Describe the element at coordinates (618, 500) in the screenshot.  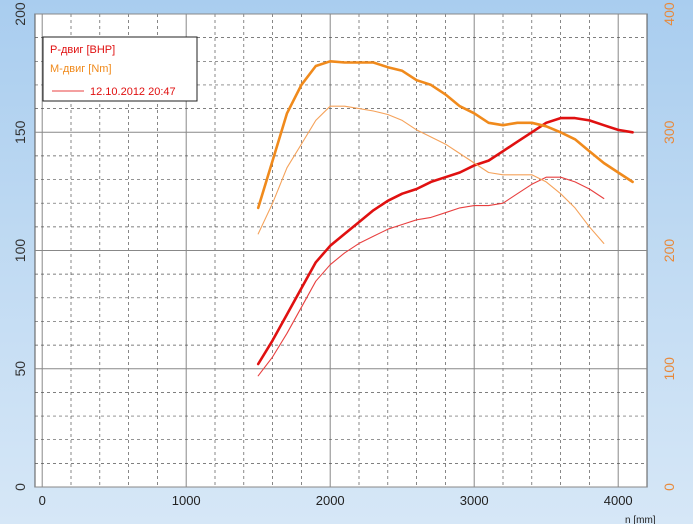
I see `x-tick-label: 4000` at that location.